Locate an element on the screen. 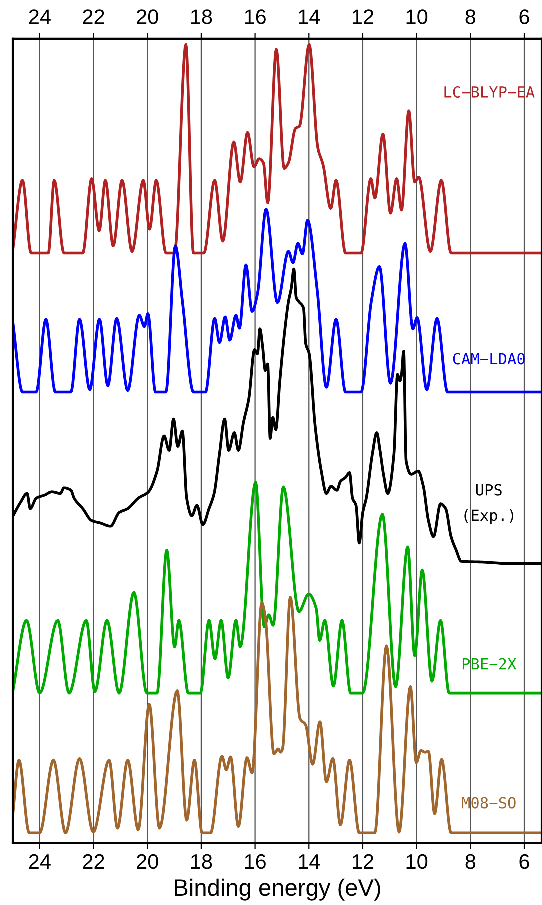  x2-tick-label: 10 is located at coordinates (417, 17).